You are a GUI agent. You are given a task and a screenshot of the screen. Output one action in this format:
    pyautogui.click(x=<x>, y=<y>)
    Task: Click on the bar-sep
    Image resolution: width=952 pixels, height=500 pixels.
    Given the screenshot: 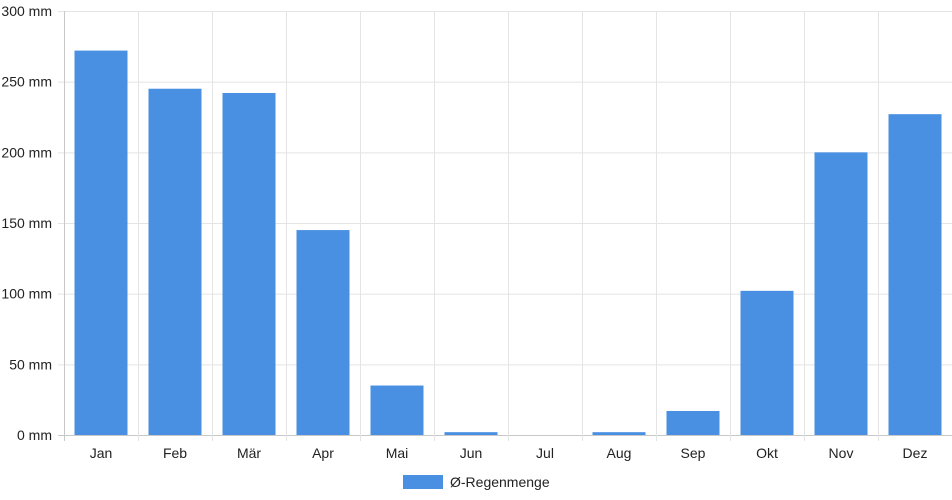 What is the action you would take?
    pyautogui.click(x=693, y=422)
    